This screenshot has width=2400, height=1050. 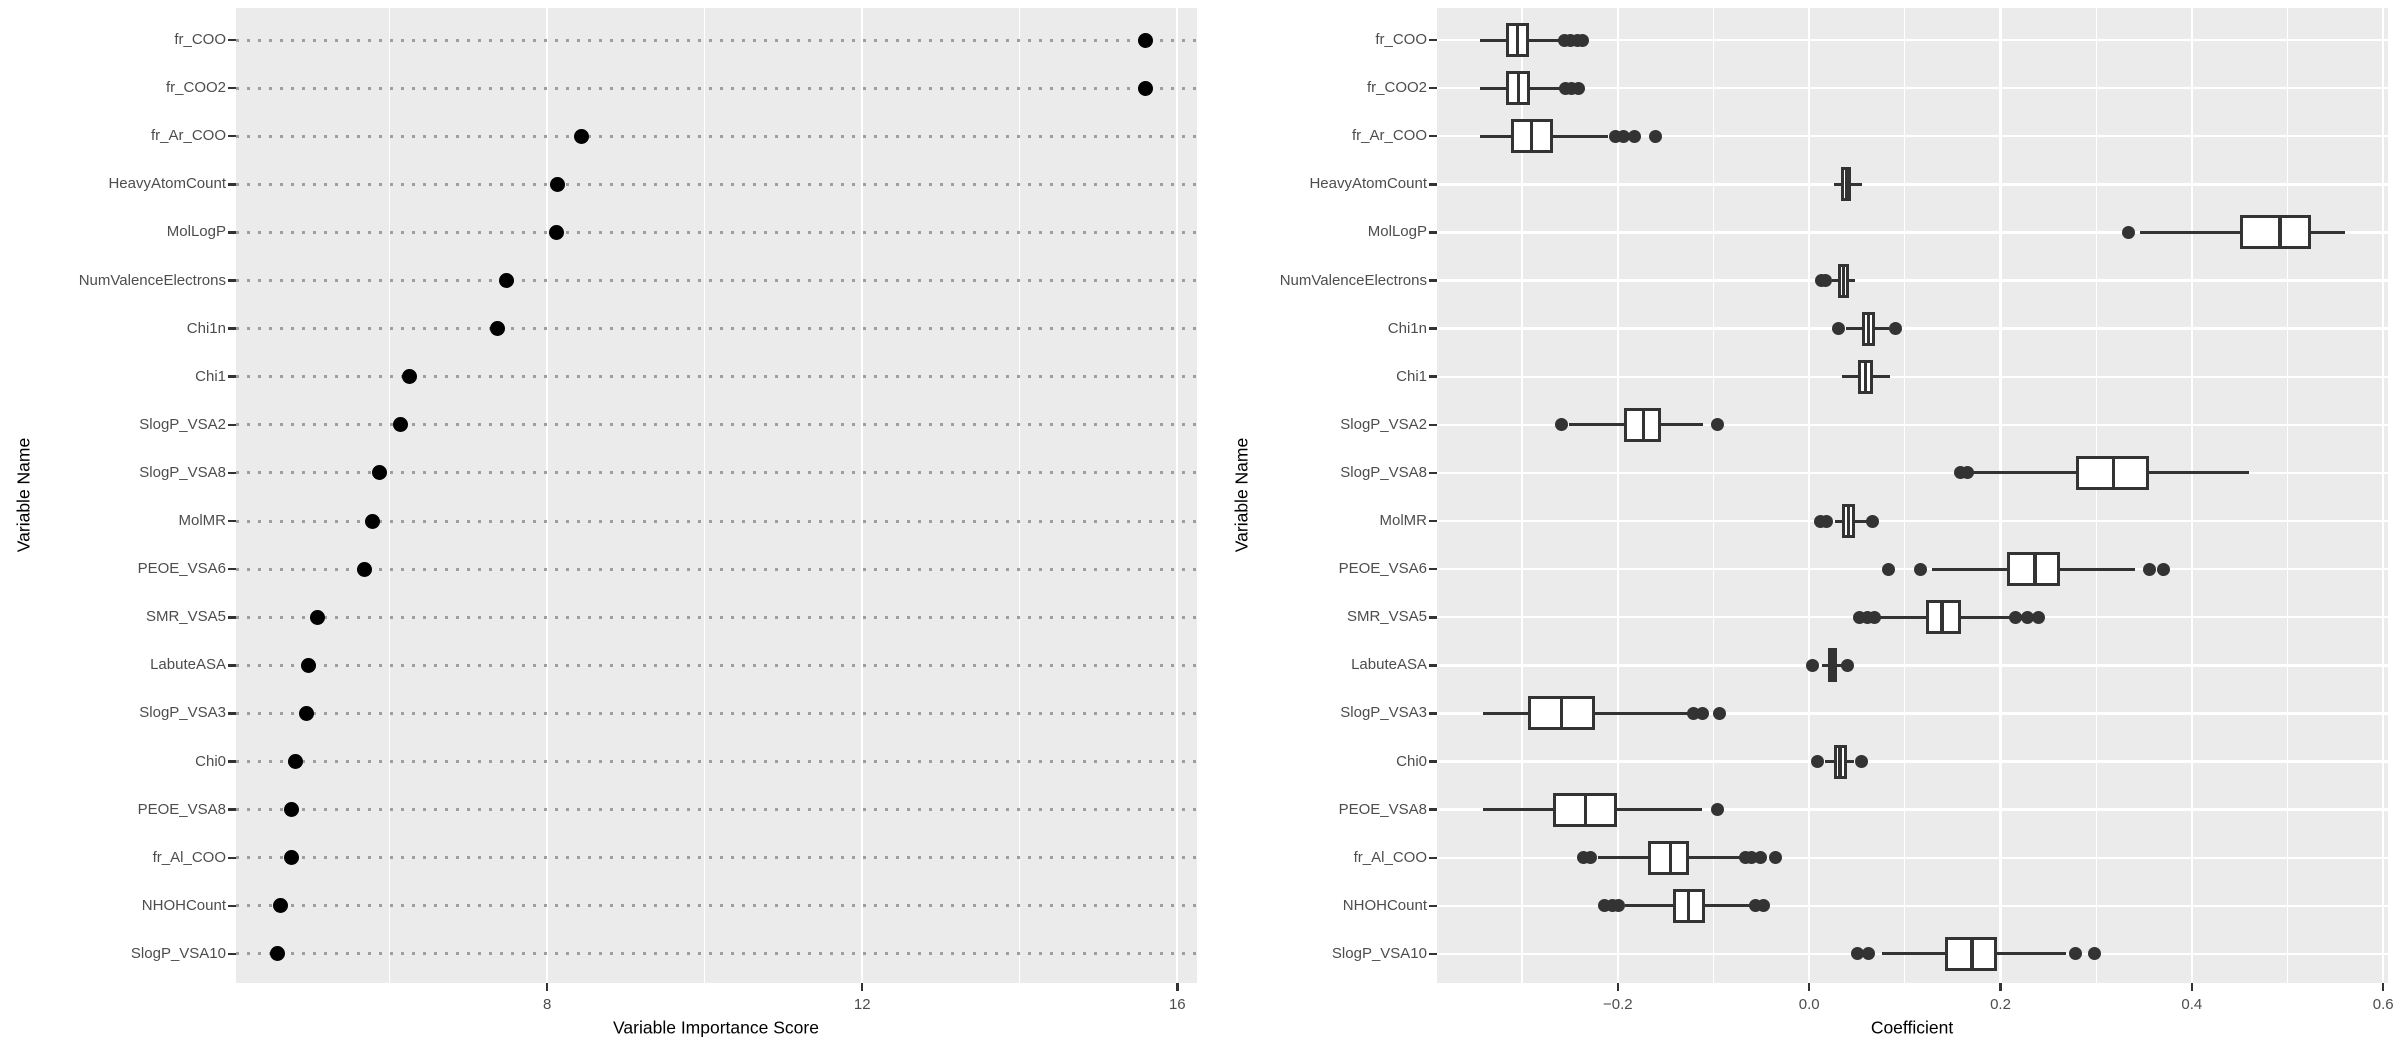 I want to click on x-tick-label: 0.4, so click(x=2192, y=1004).